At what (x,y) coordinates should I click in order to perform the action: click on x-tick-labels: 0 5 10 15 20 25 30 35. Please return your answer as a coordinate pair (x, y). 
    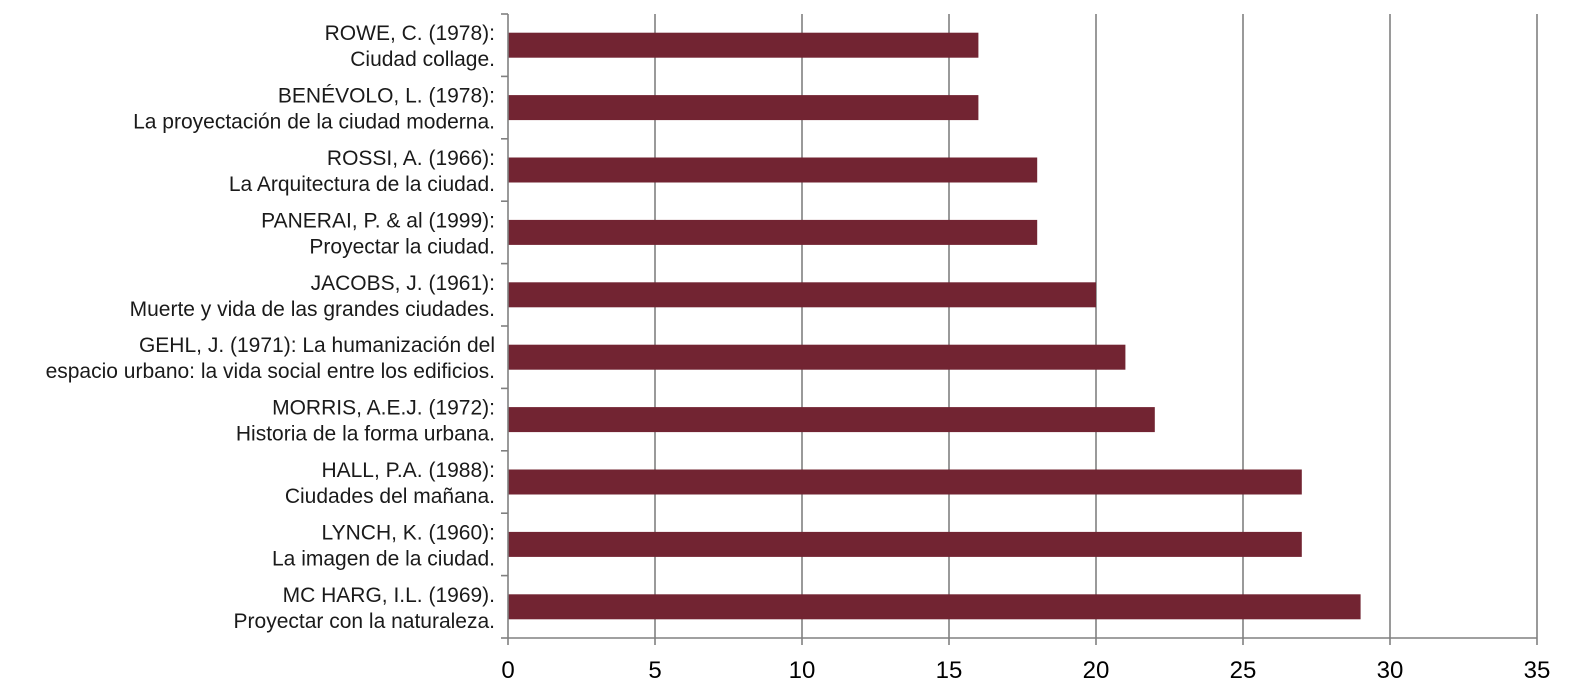
    Looking at the image, I should click on (1025, 670).